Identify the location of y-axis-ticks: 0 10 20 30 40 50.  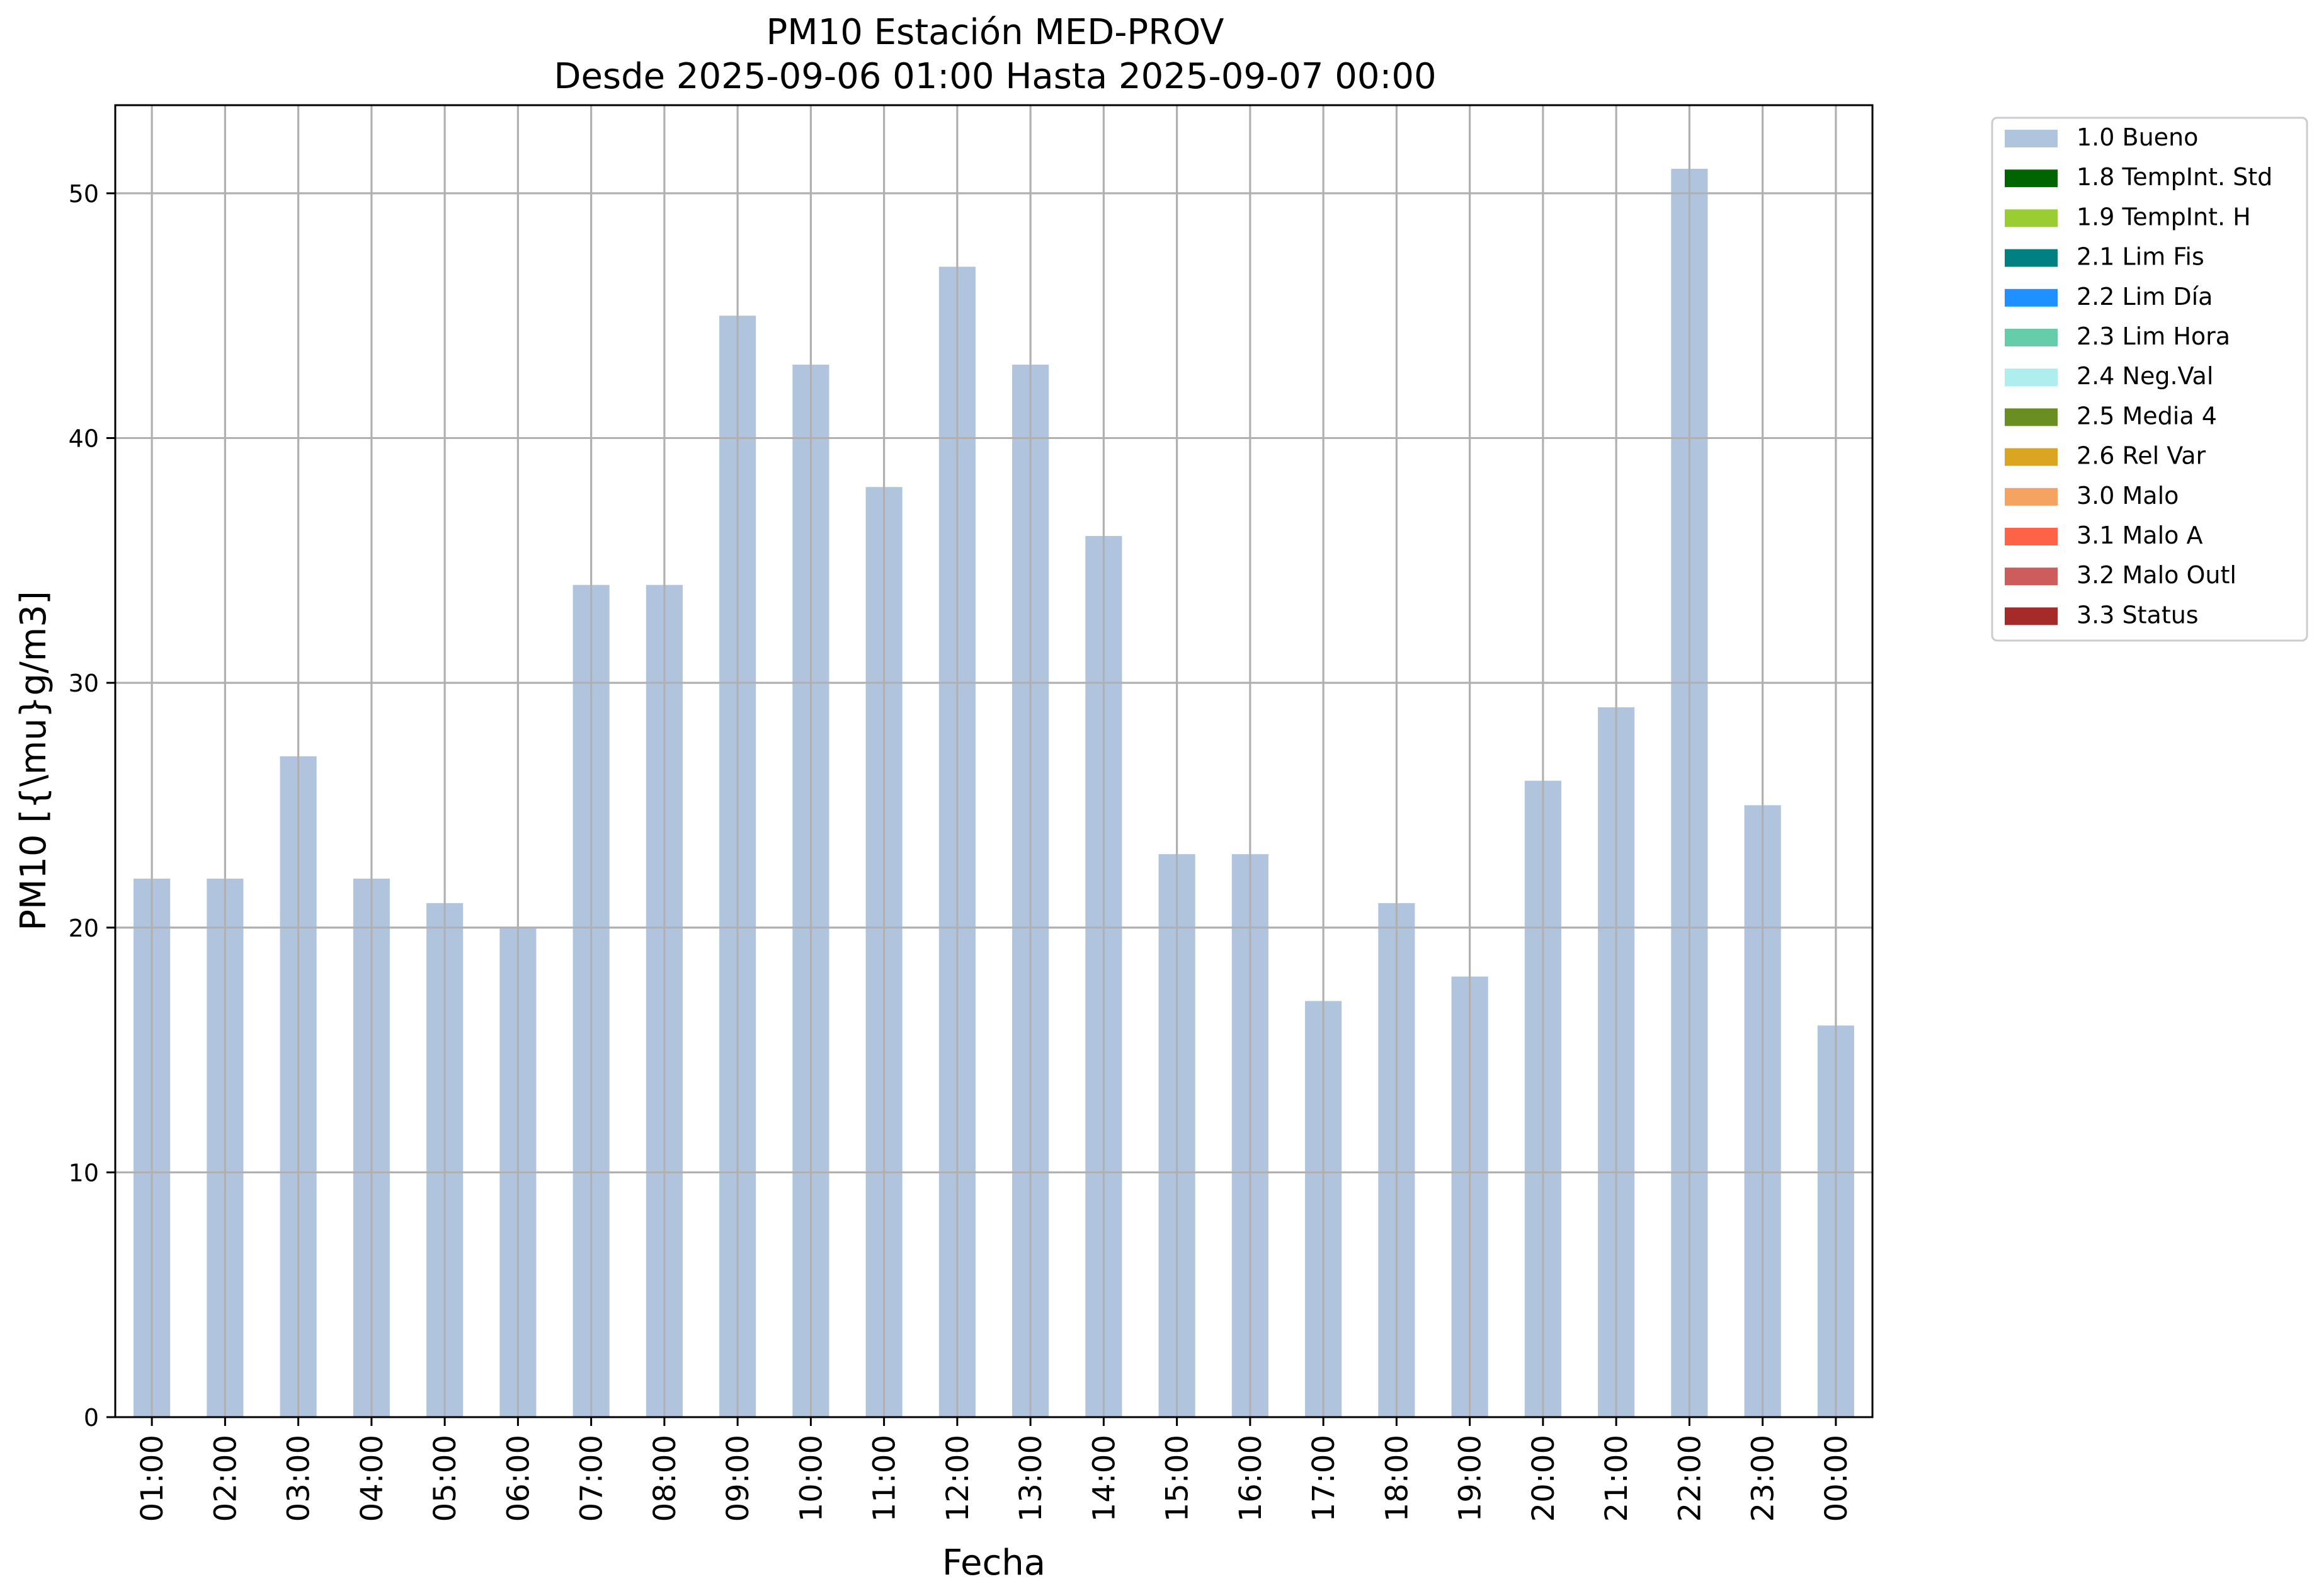
(92, 806).